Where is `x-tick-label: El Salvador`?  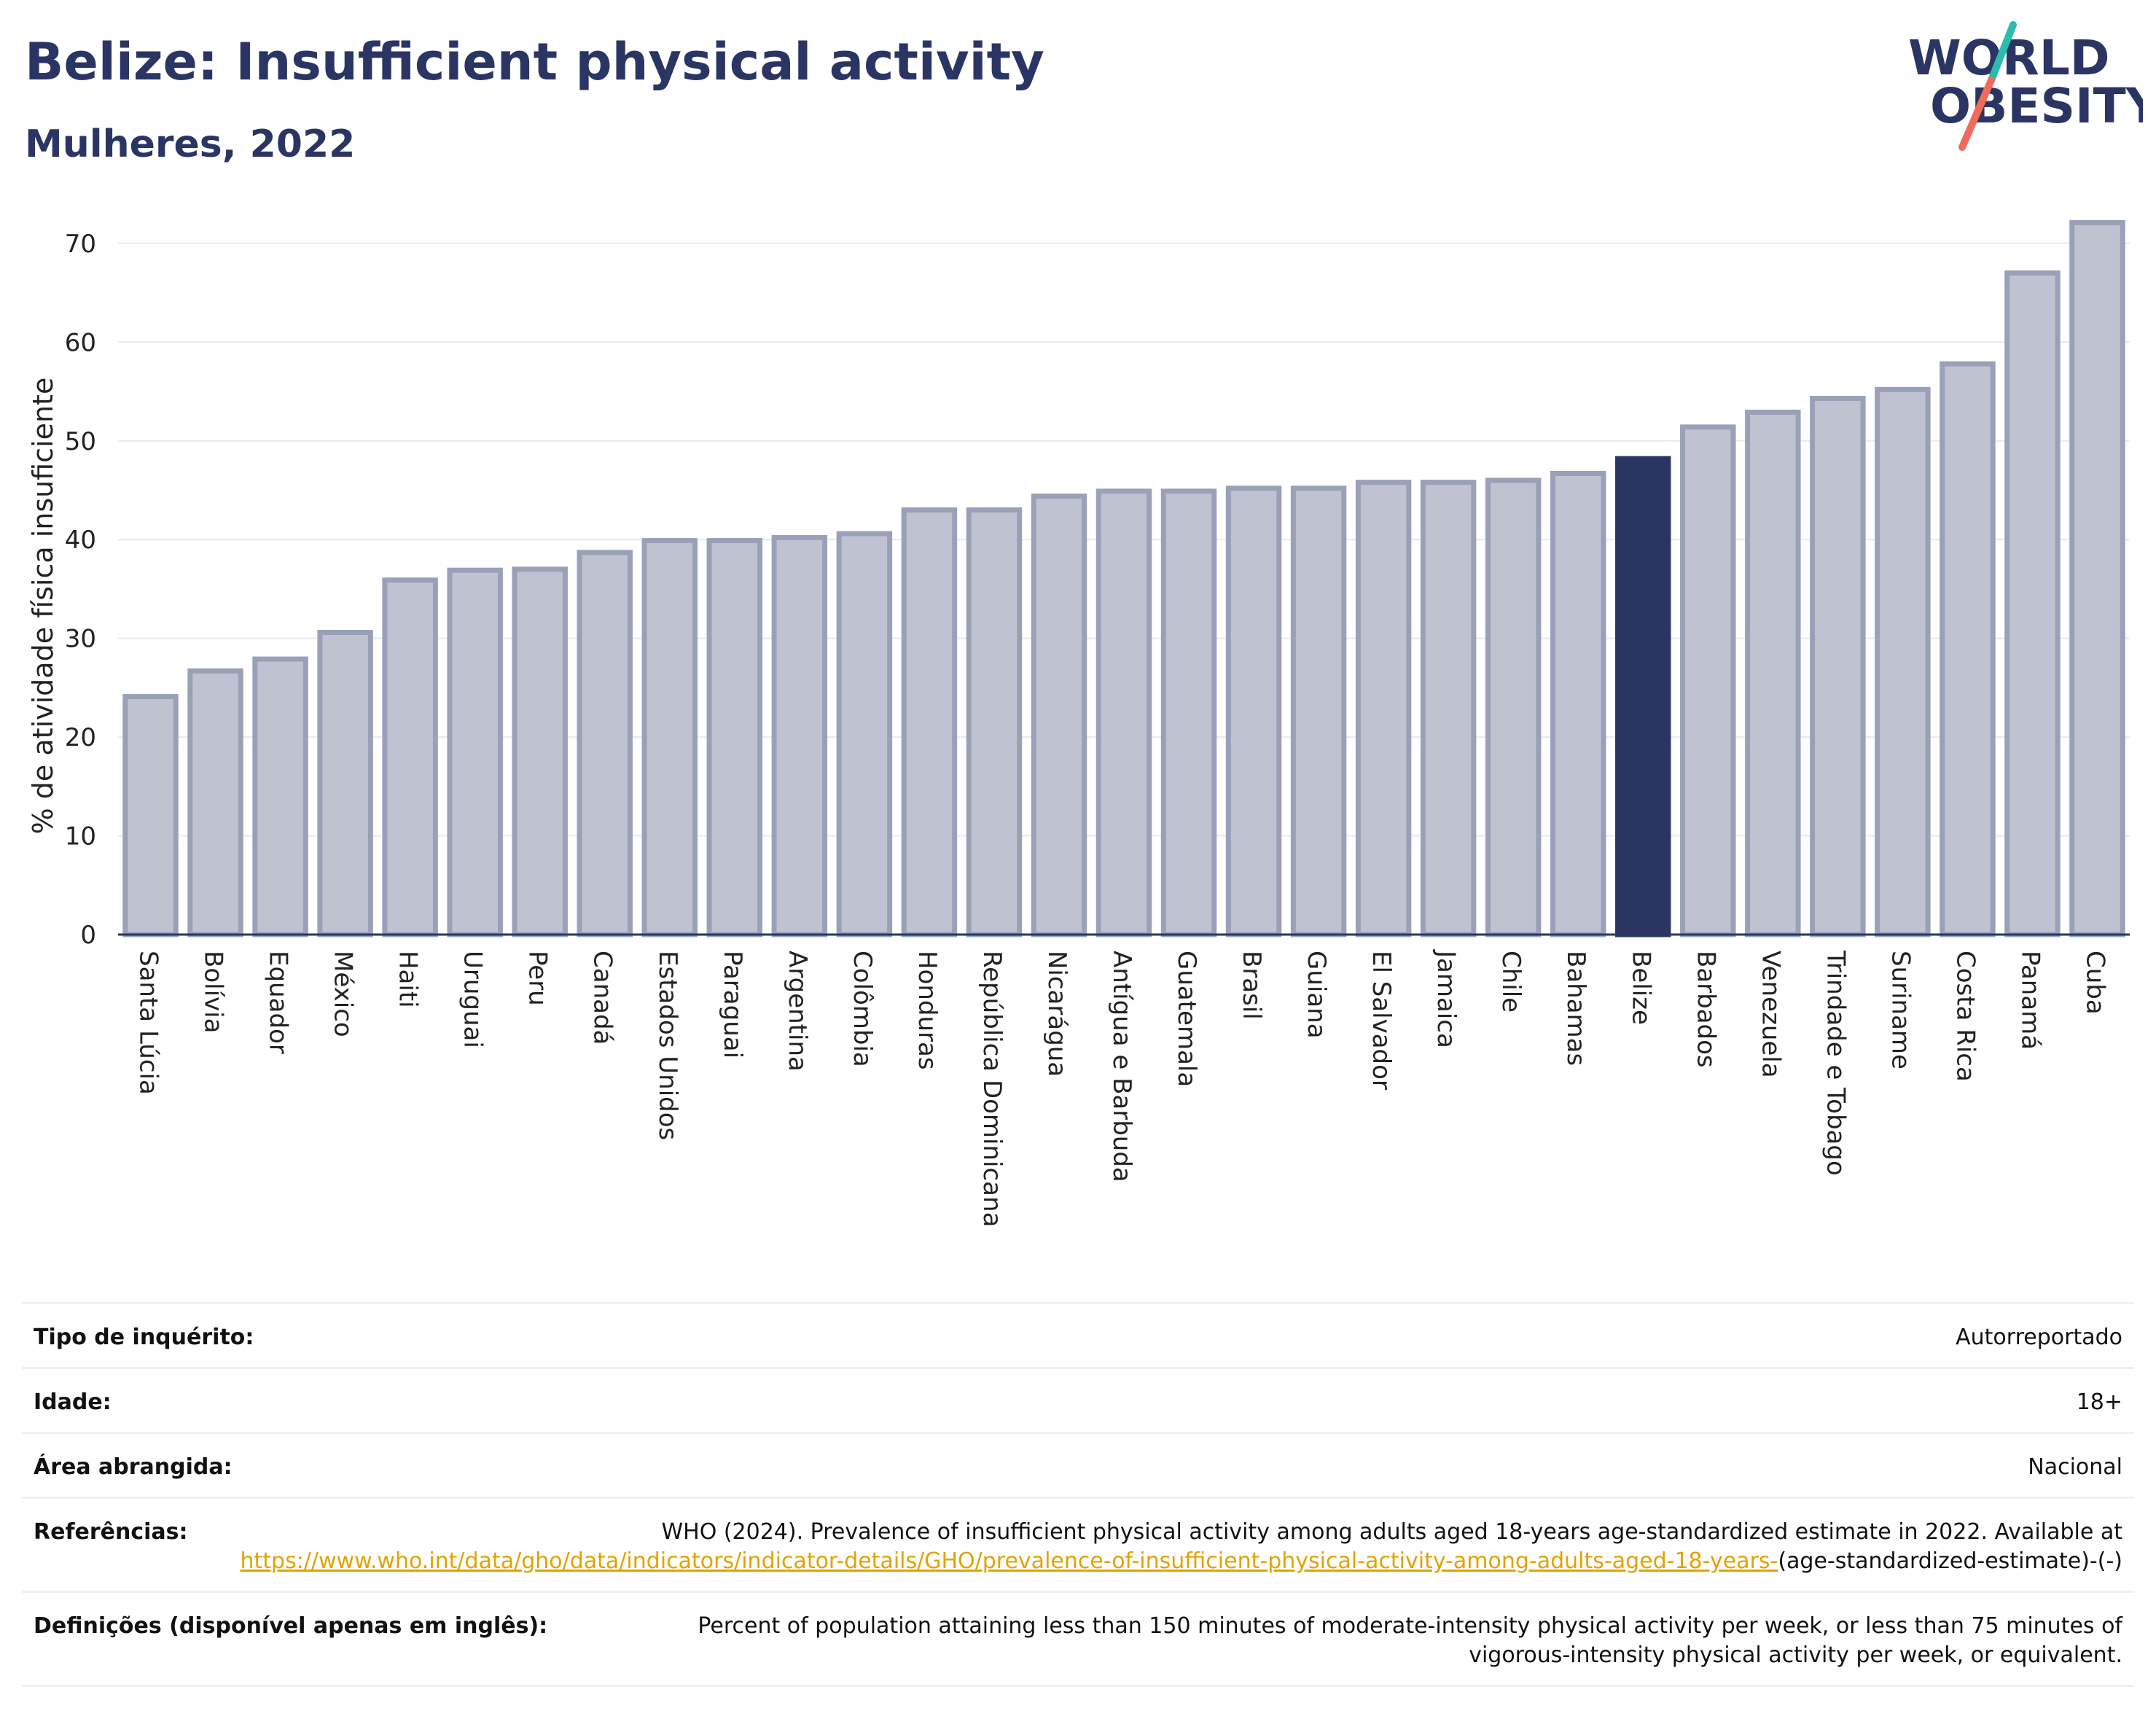
x-tick-label: El Salvador is located at coordinates (1382, 1021).